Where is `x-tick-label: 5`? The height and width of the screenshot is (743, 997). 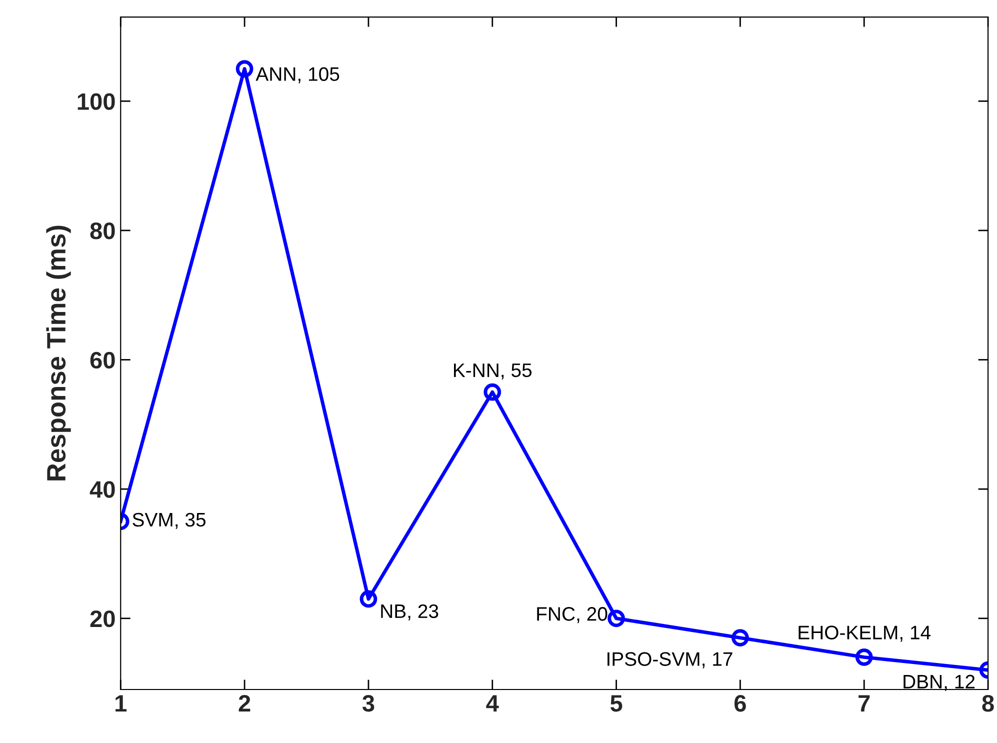 x-tick-label: 5 is located at coordinates (616, 703).